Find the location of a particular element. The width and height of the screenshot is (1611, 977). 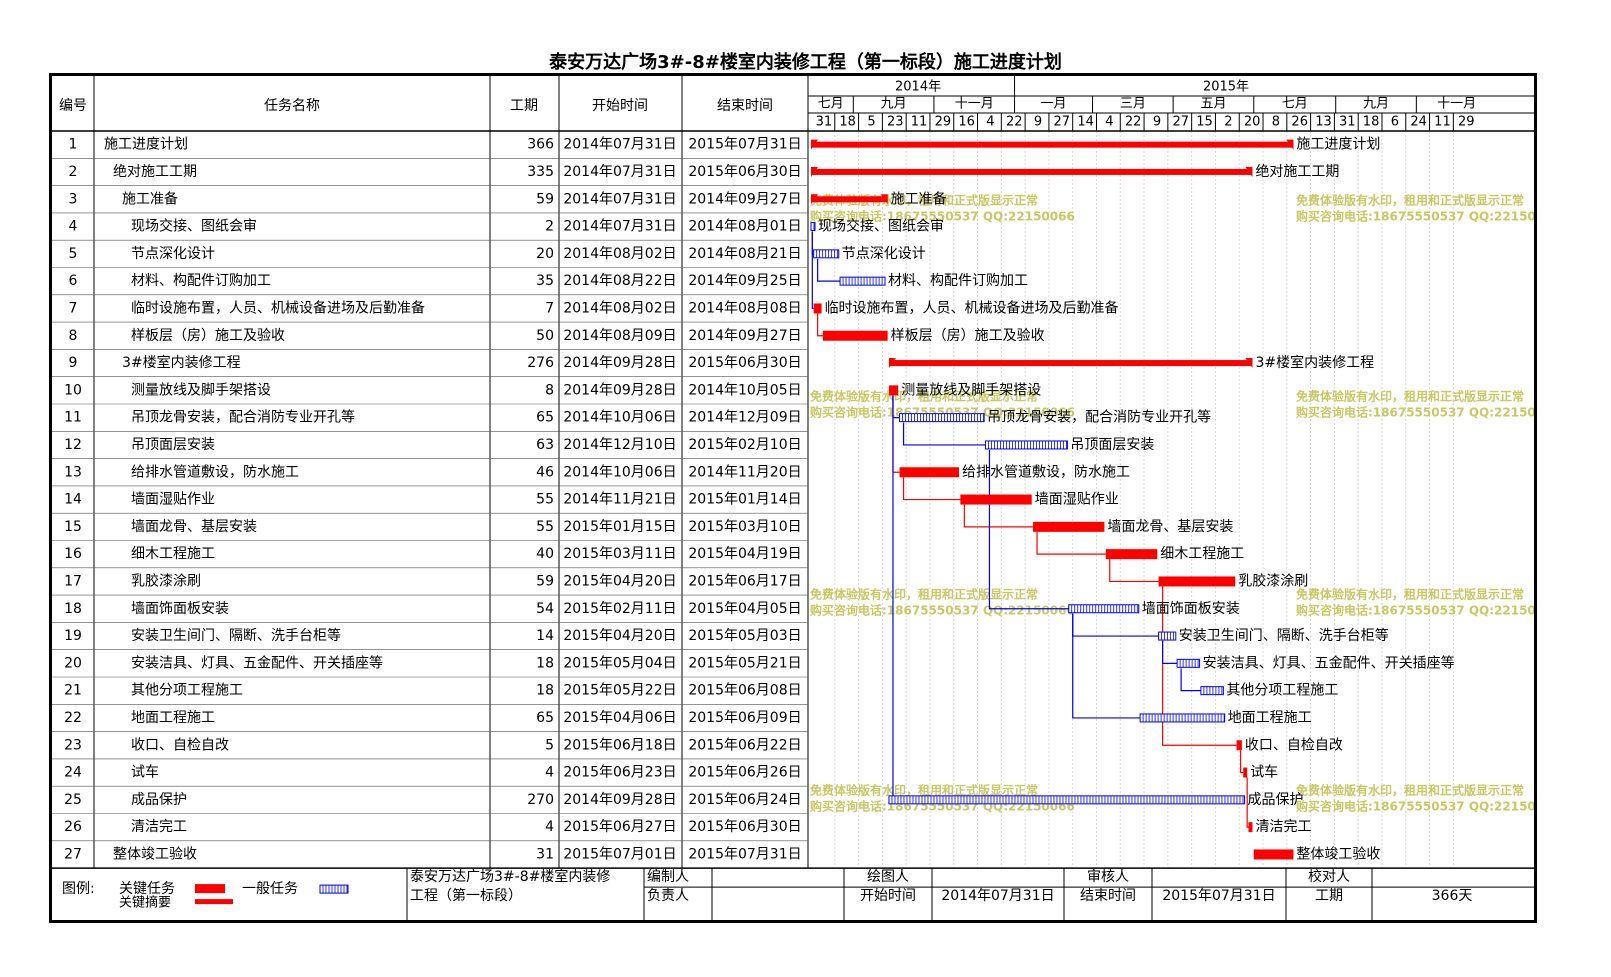

task-duration: 31 is located at coordinates (545, 854).